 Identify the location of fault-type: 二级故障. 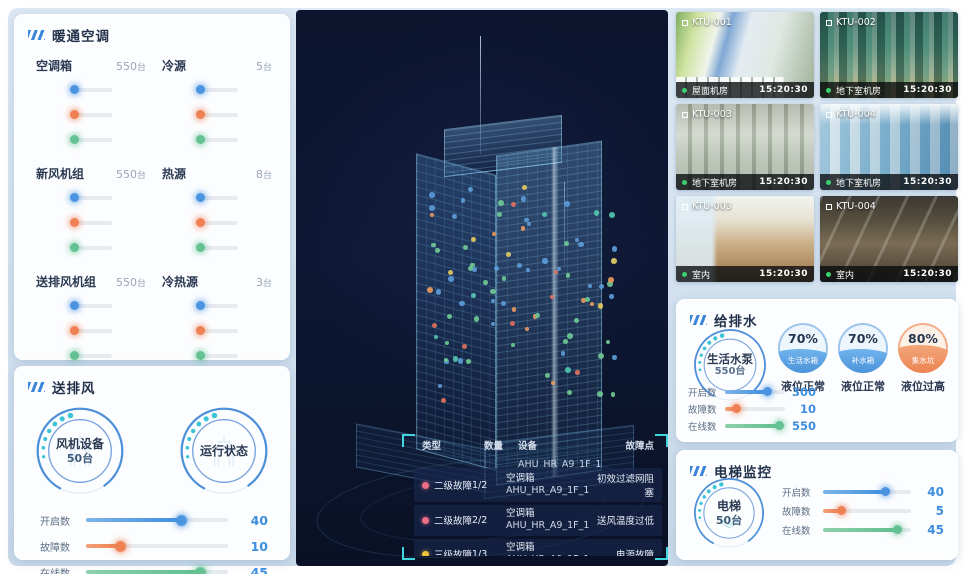
(453, 522).